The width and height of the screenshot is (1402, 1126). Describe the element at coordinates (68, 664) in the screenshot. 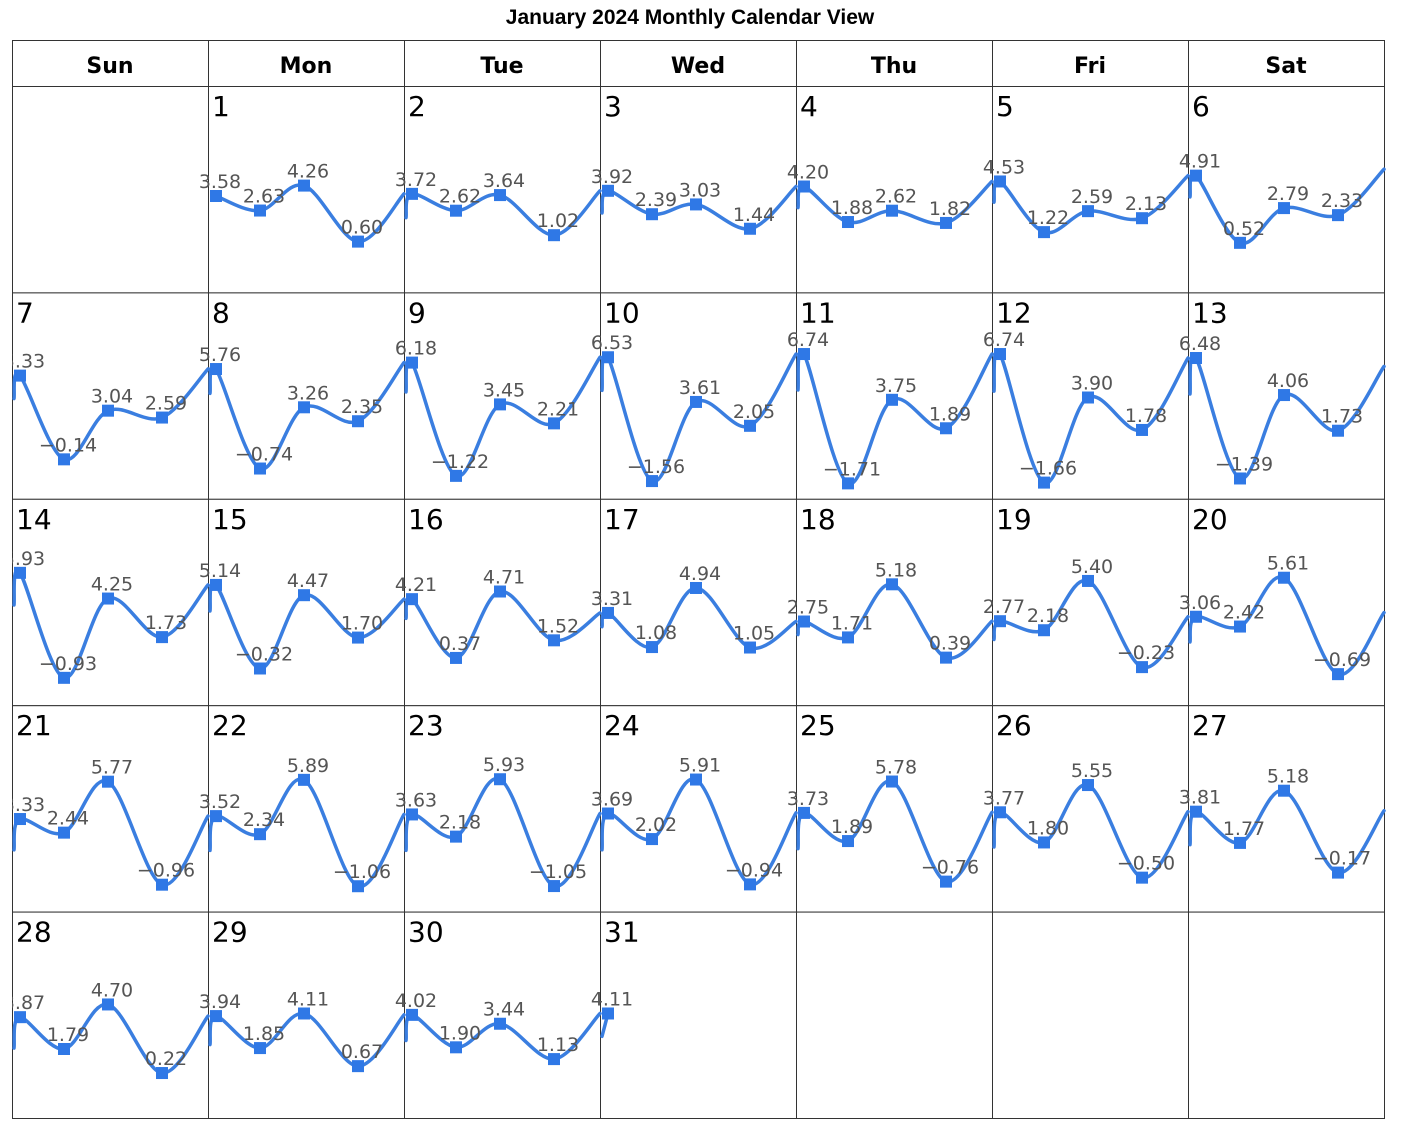

I see `data-label: −0.93` at that location.